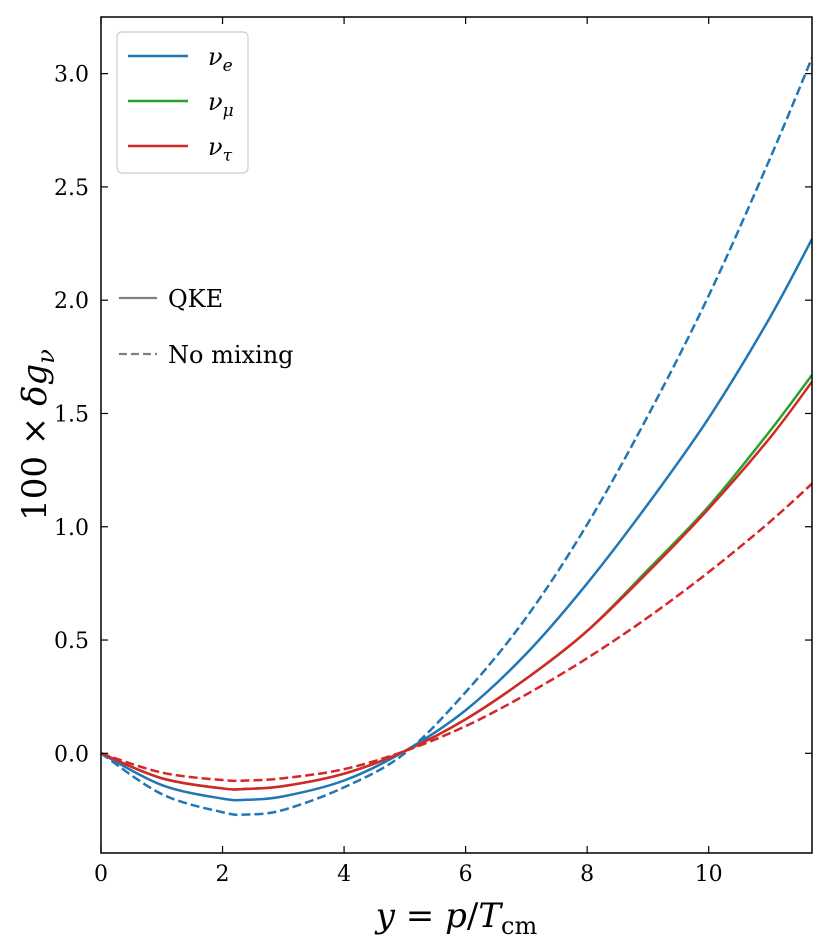 This screenshot has width=830, height=949. What do you see at coordinates (587, 874) in the screenshot?
I see `x-tick-label: 8` at bounding box center [587, 874].